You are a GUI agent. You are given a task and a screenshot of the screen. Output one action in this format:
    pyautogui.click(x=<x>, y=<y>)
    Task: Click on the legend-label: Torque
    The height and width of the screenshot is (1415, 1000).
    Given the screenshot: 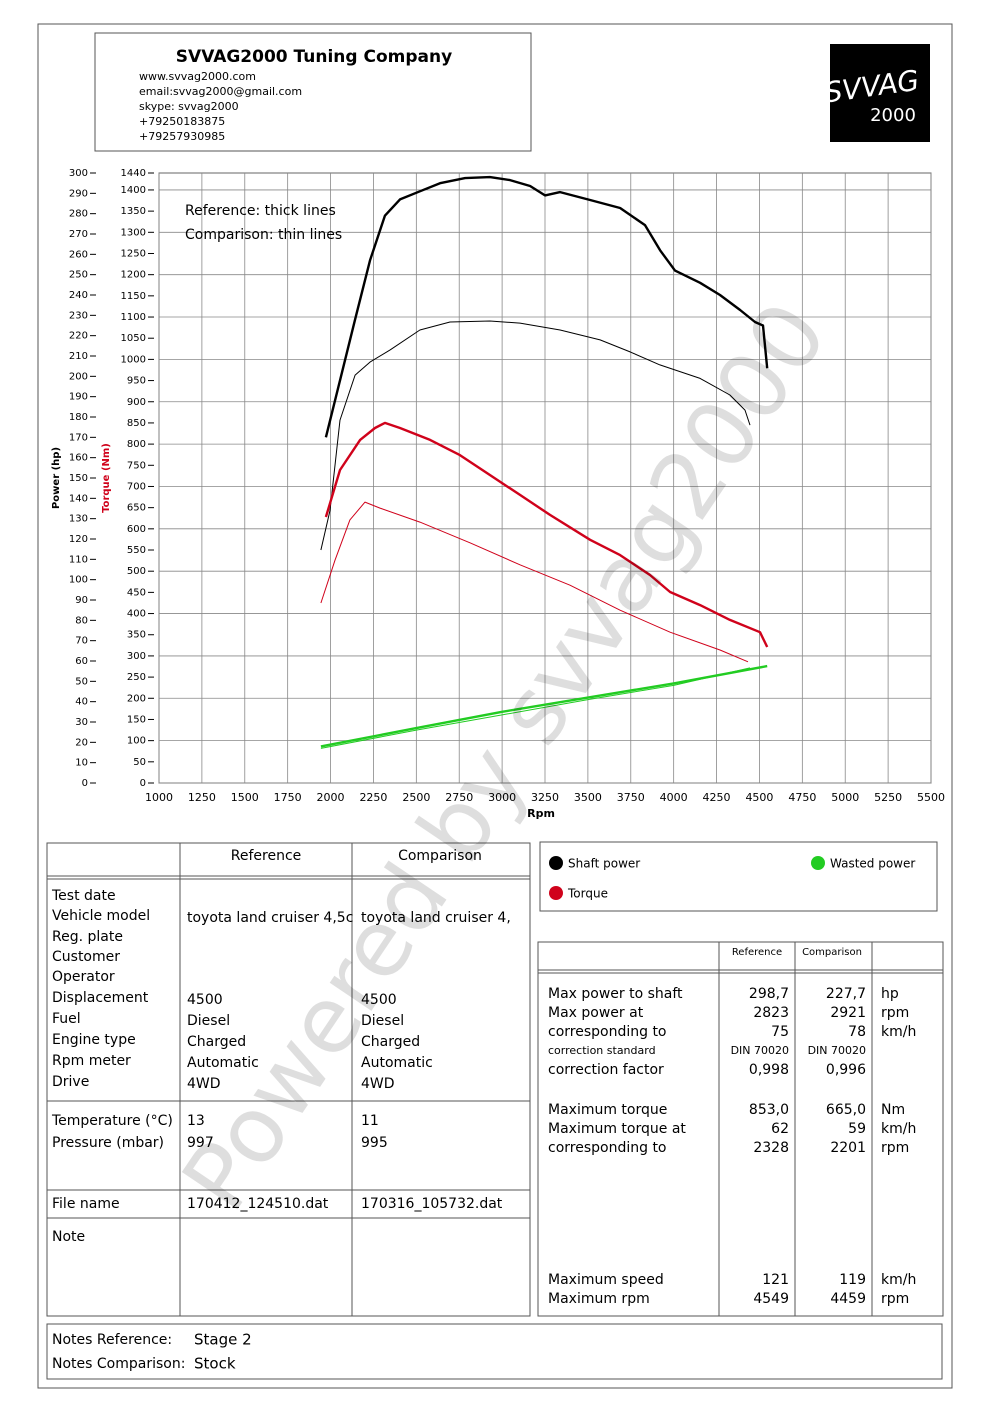 What is the action you would take?
    pyautogui.click(x=587, y=894)
    